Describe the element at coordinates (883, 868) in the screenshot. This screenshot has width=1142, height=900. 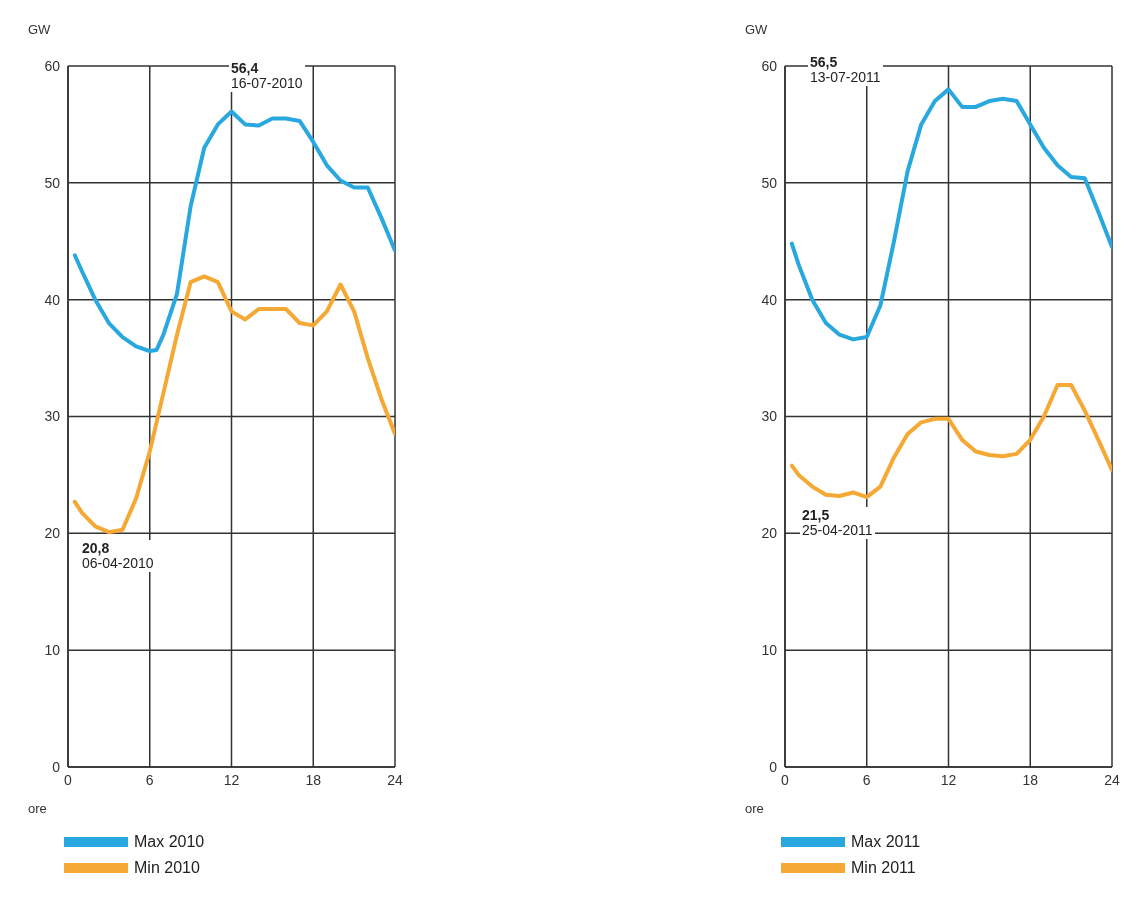
I see `legend-label: Min 2011` at that location.